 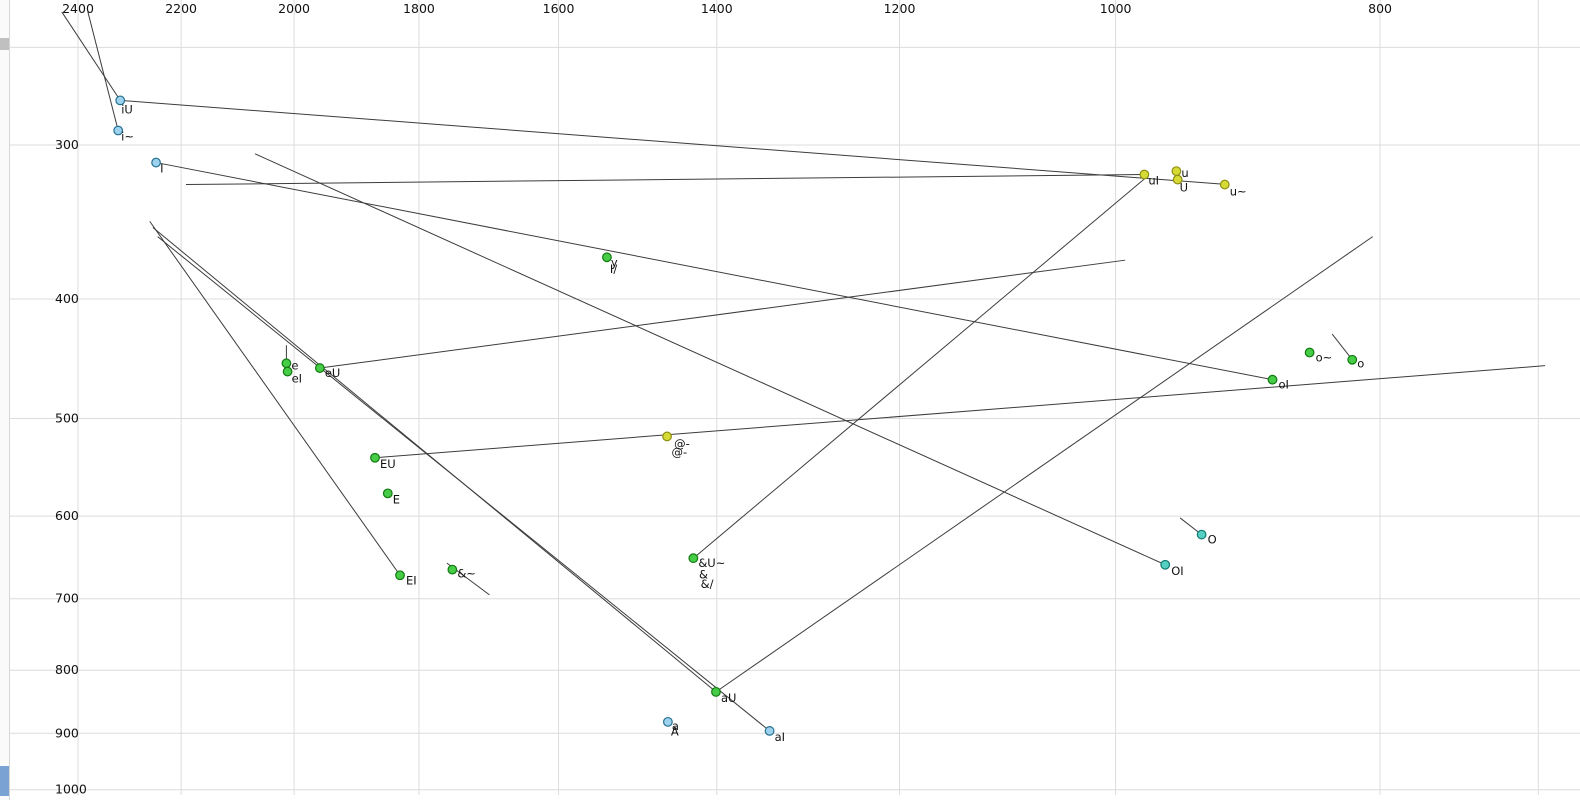 I want to click on x-tick-label: 1600, so click(x=559, y=8).